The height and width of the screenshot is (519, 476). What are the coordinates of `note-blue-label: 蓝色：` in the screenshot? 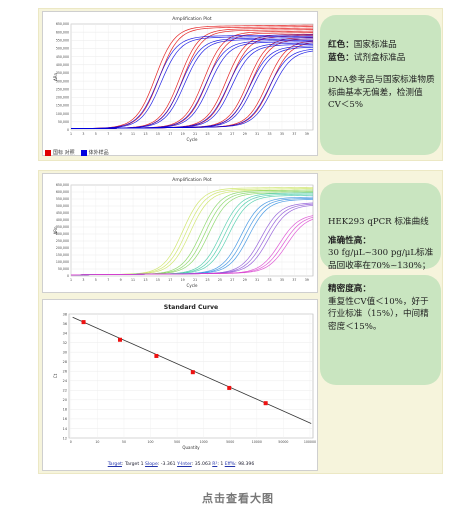 It's located at (341, 57).